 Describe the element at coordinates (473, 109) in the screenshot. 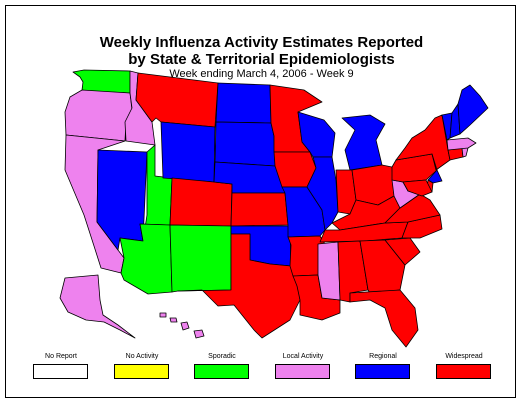

I see `state-me` at that location.